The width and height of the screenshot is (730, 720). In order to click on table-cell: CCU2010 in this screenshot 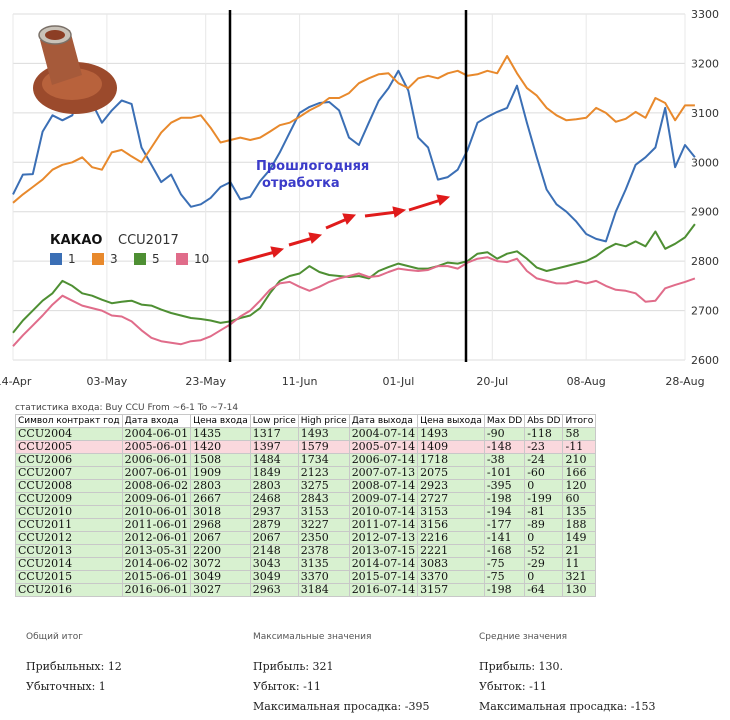, I will do `click(69, 512)`.